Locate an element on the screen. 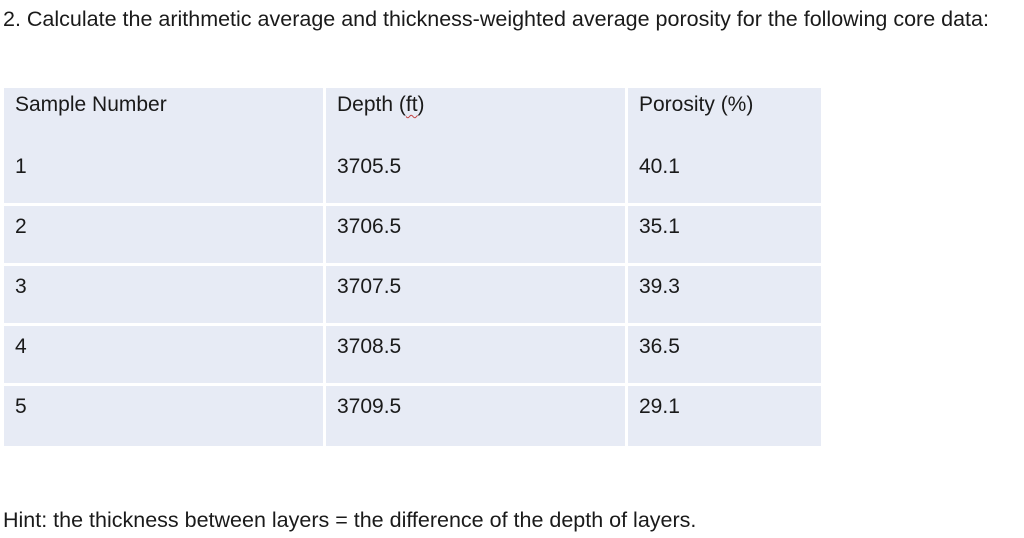 This screenshot has width=1024, height=538. table-row: 3 3707.5 39.3 is located at coordinates (412, 296).